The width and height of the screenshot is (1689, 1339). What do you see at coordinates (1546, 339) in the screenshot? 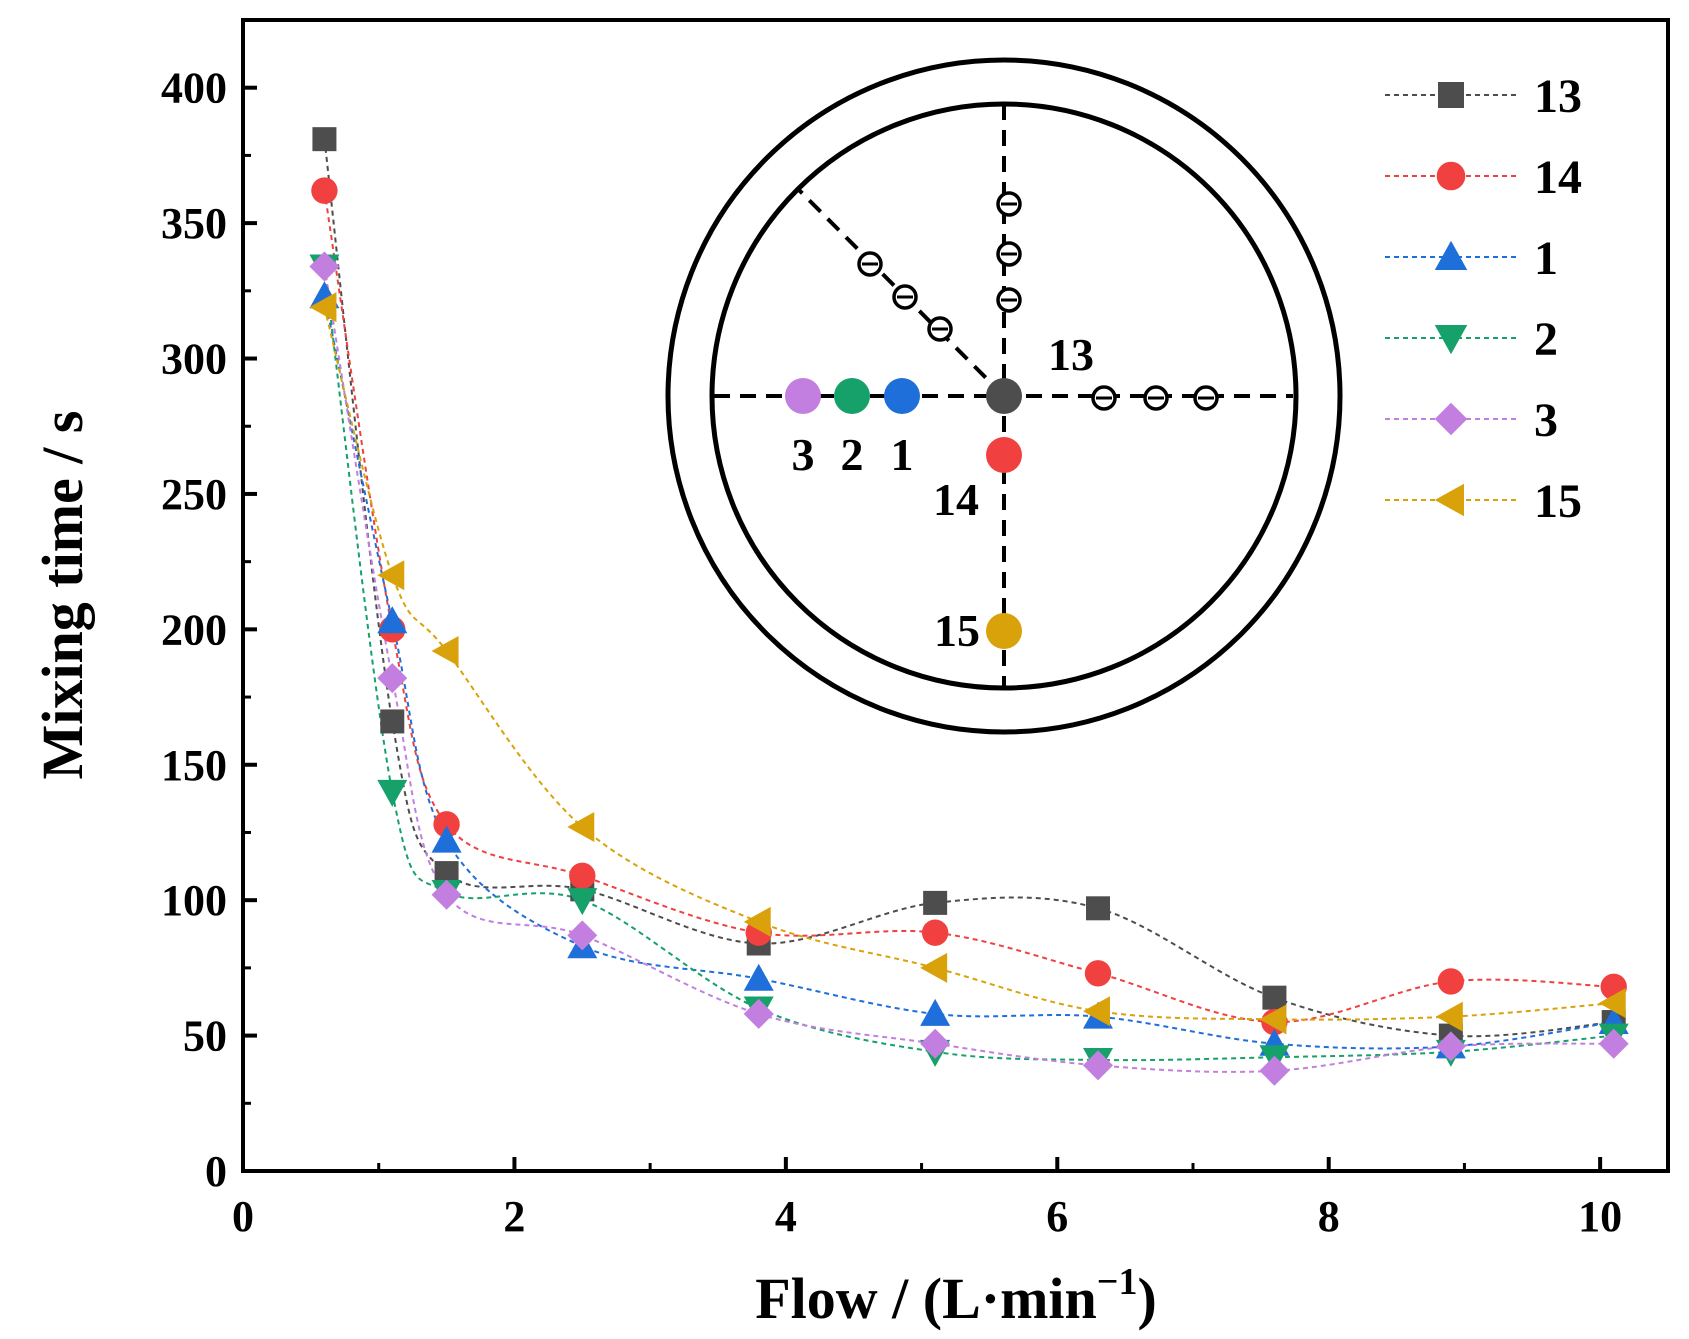
I see `legend-label-2: 2` at bounding box center [1546, 339].